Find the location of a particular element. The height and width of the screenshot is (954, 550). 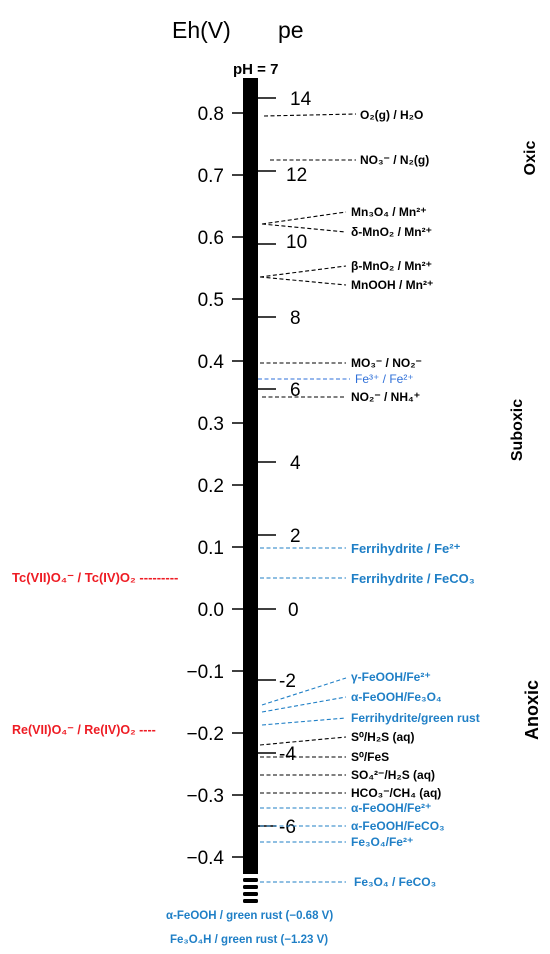

eh-tick-label: −0.1 is located at coordinates (205, 672).